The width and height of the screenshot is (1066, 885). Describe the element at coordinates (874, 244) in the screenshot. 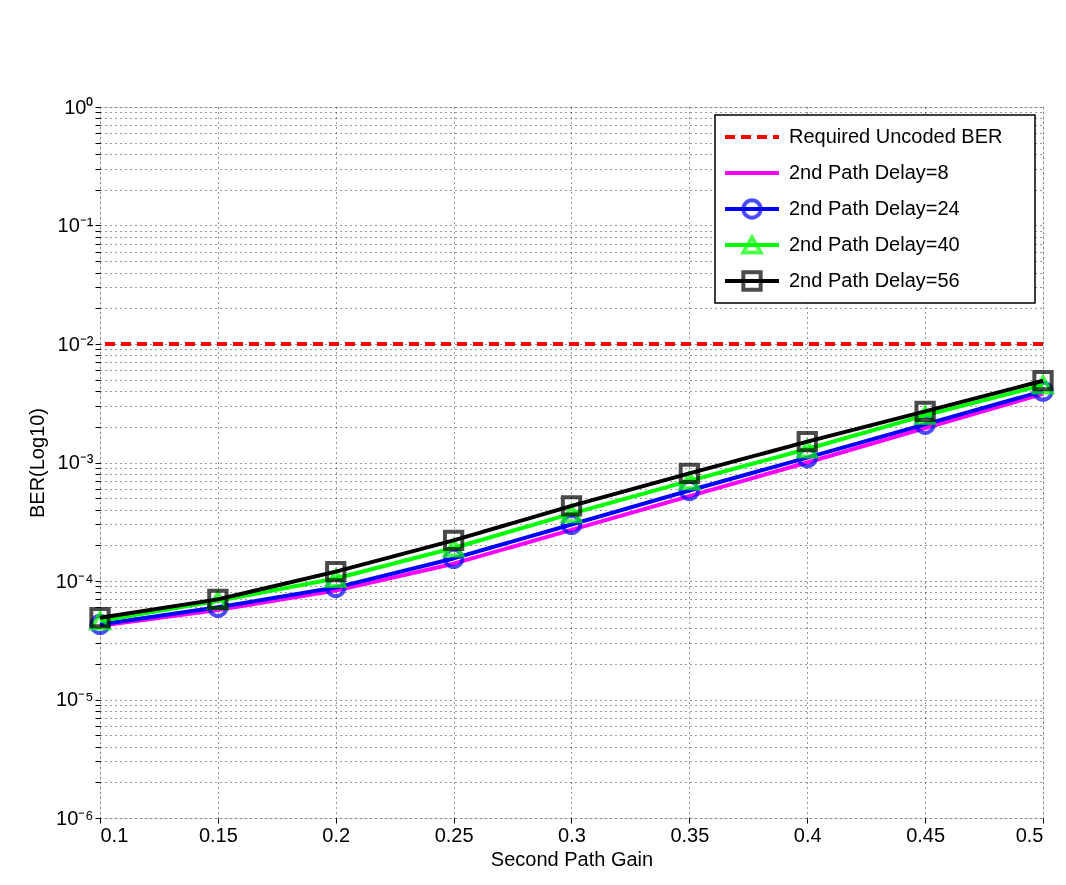

I see `legend-label: 2nd Path Delay=40` at that location.